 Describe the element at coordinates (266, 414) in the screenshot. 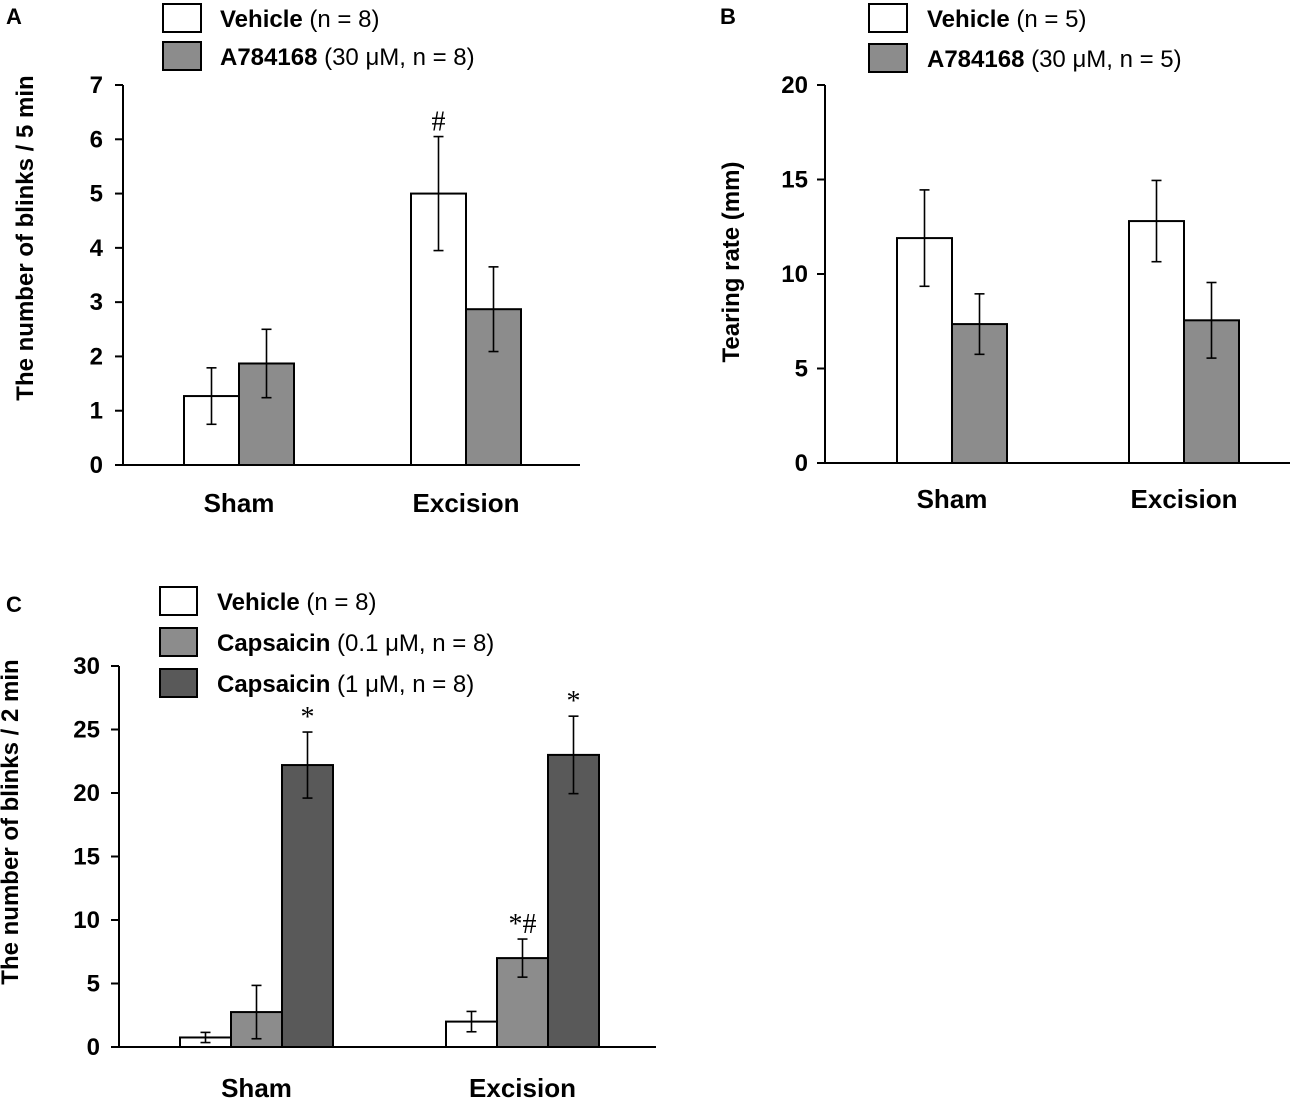

I see `bar-2-sham` at that location.